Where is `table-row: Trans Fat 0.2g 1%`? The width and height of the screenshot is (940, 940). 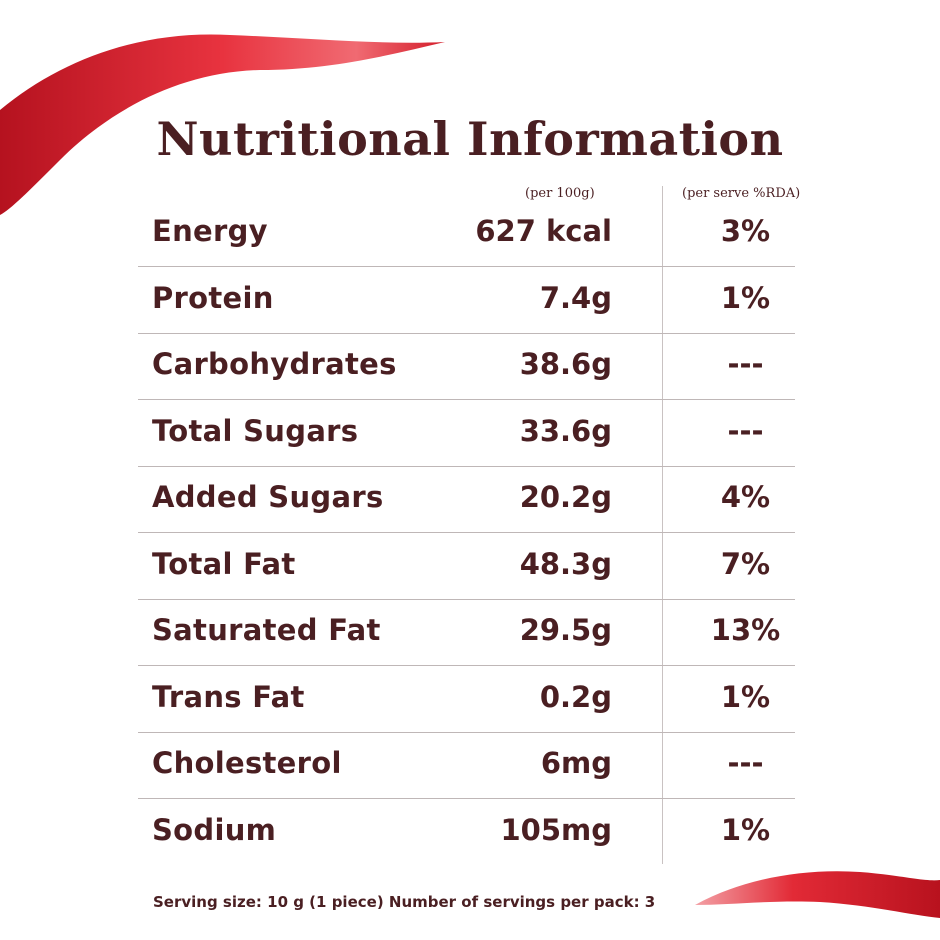
table-row: Trans Fat 0.2g 1% is located at coordinates (466, 699).